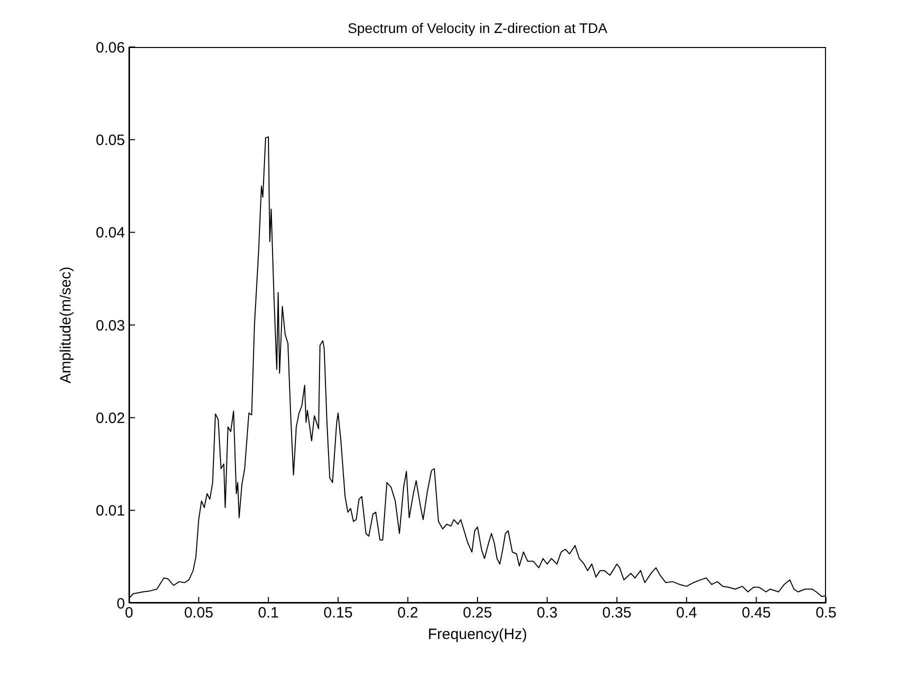  I want to click on x-axis-title: Frequency(Hz), so click(478, 634).